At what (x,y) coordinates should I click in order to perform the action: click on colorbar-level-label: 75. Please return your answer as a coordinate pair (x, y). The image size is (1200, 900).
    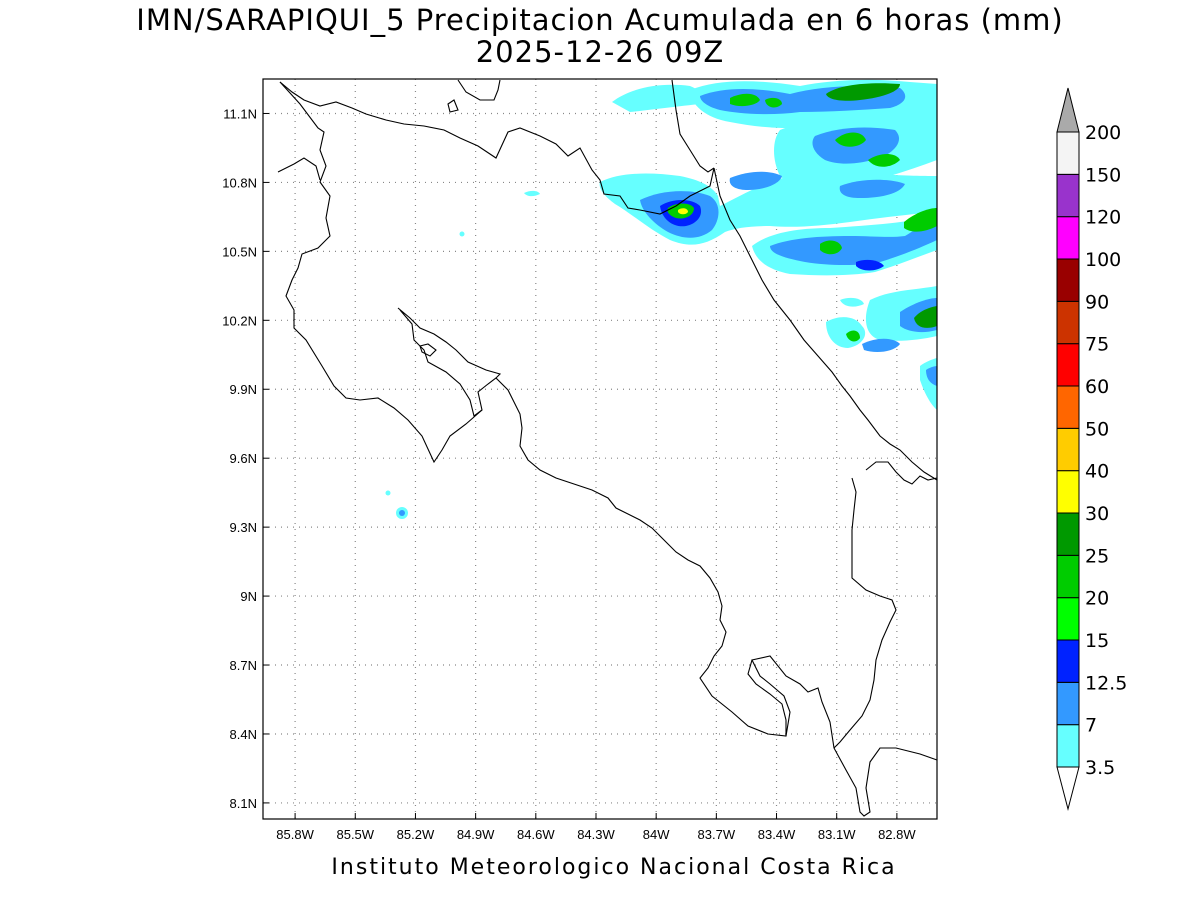
    Looking at the image, I should click on (1097, 345).